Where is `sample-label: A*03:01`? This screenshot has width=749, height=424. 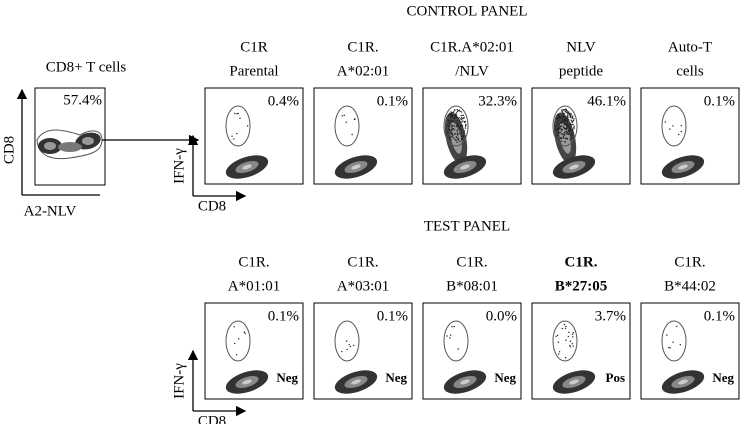
sample-label: A*03:01 is located at coordinates (363, 286).